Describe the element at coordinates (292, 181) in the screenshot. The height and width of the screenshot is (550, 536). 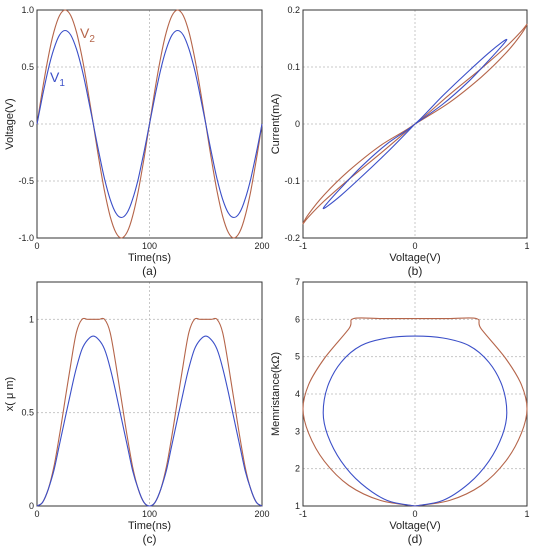
I see `y-tick-label: -0.1` at that location.